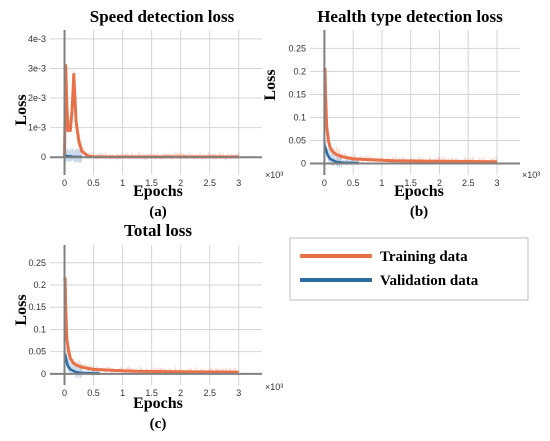  Describe the element at coordinates (381, 183) in the screenshot. I see `chart-b-xtick-label: 1` at that location.